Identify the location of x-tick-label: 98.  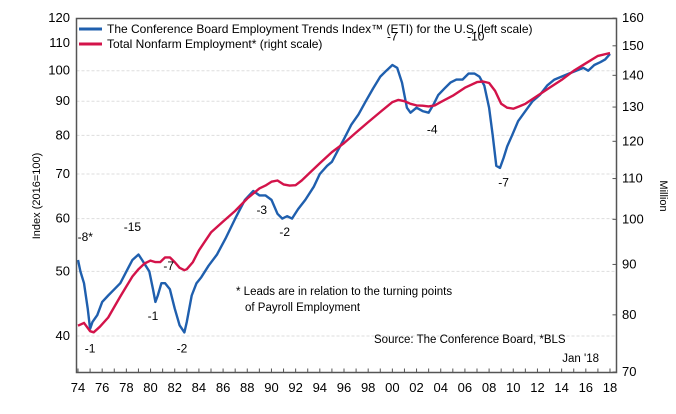
(368, 387).